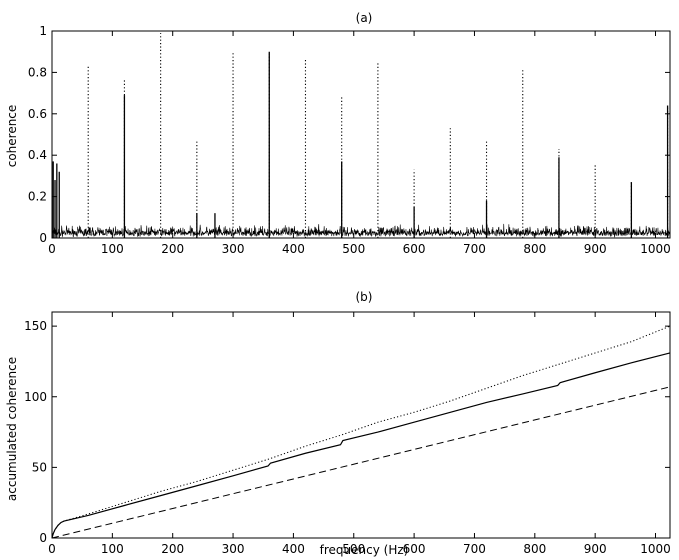 This screenshot has width=679, height=560. I want to click on panel-b-title: (b), so click(364, 297).